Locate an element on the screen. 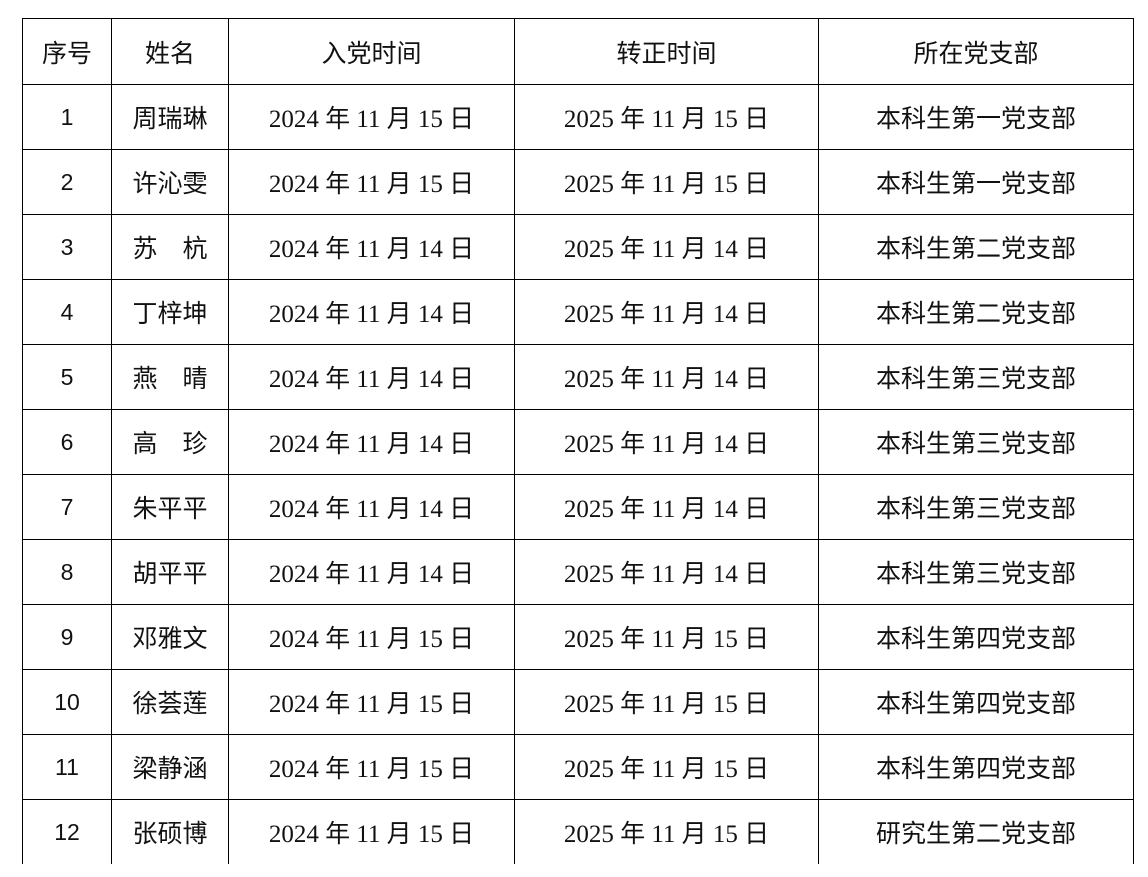  cell-name: 朱平平 is located at coordinates (170, 507).